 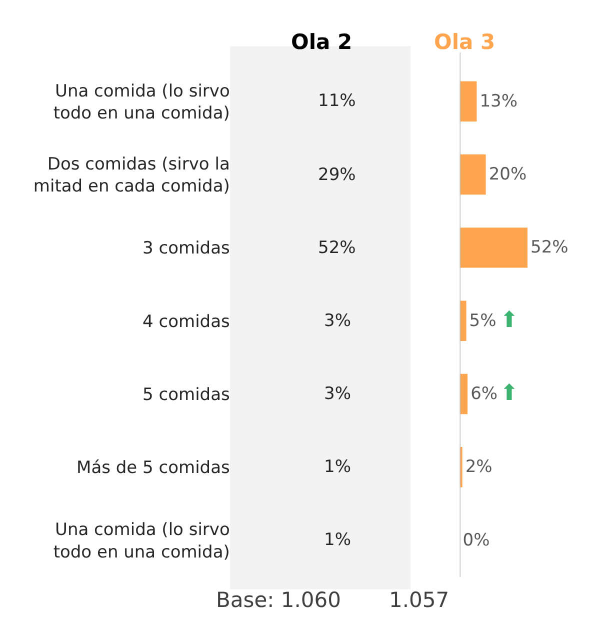 I want to click on text: Base: 1.060, so click(x=279, y=600).